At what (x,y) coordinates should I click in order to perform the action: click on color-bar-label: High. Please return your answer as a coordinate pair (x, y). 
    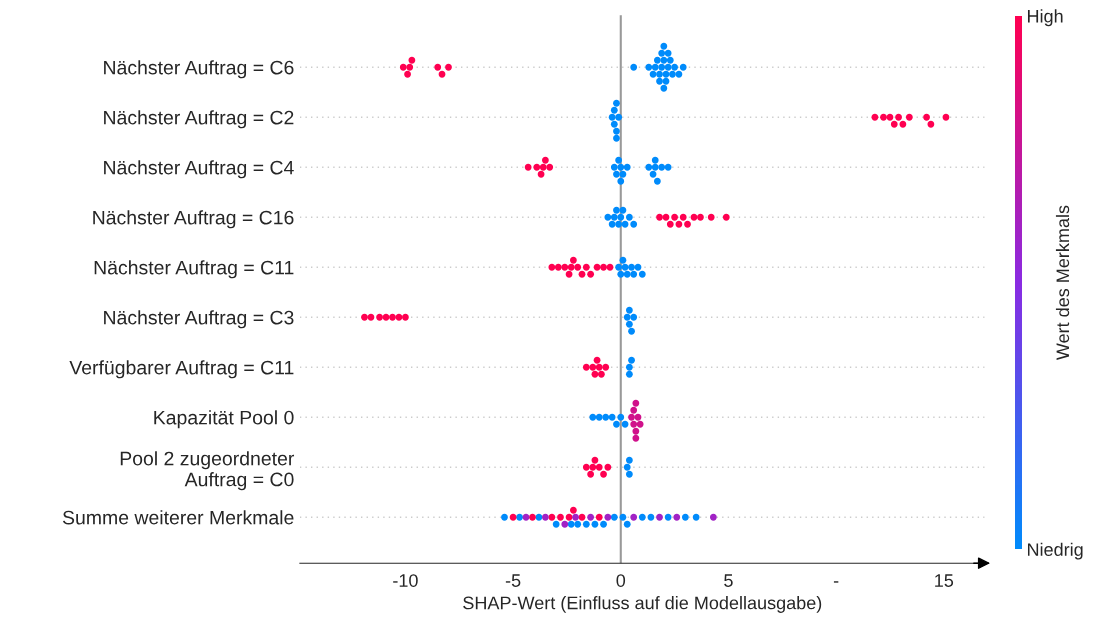
    Looking at the image, I should click on (1045, 18).